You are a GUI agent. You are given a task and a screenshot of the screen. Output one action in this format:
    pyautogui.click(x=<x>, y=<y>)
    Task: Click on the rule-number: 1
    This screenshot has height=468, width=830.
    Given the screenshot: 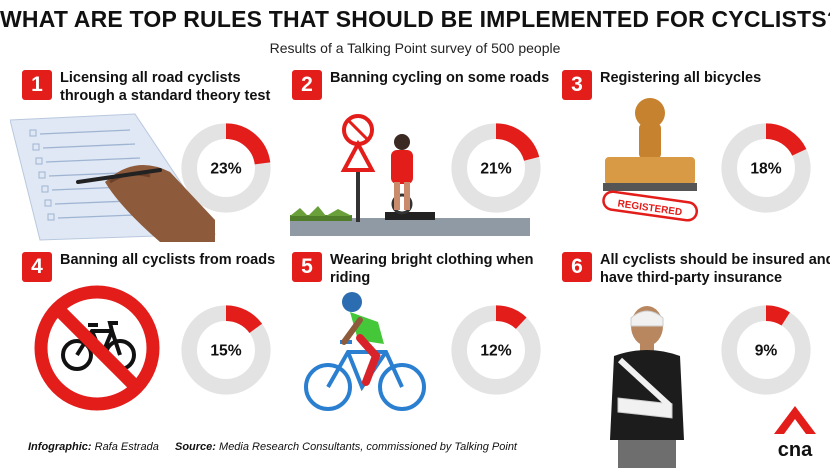 What is the action you would take?
    pyautogui.click(x=37, y=85)
    